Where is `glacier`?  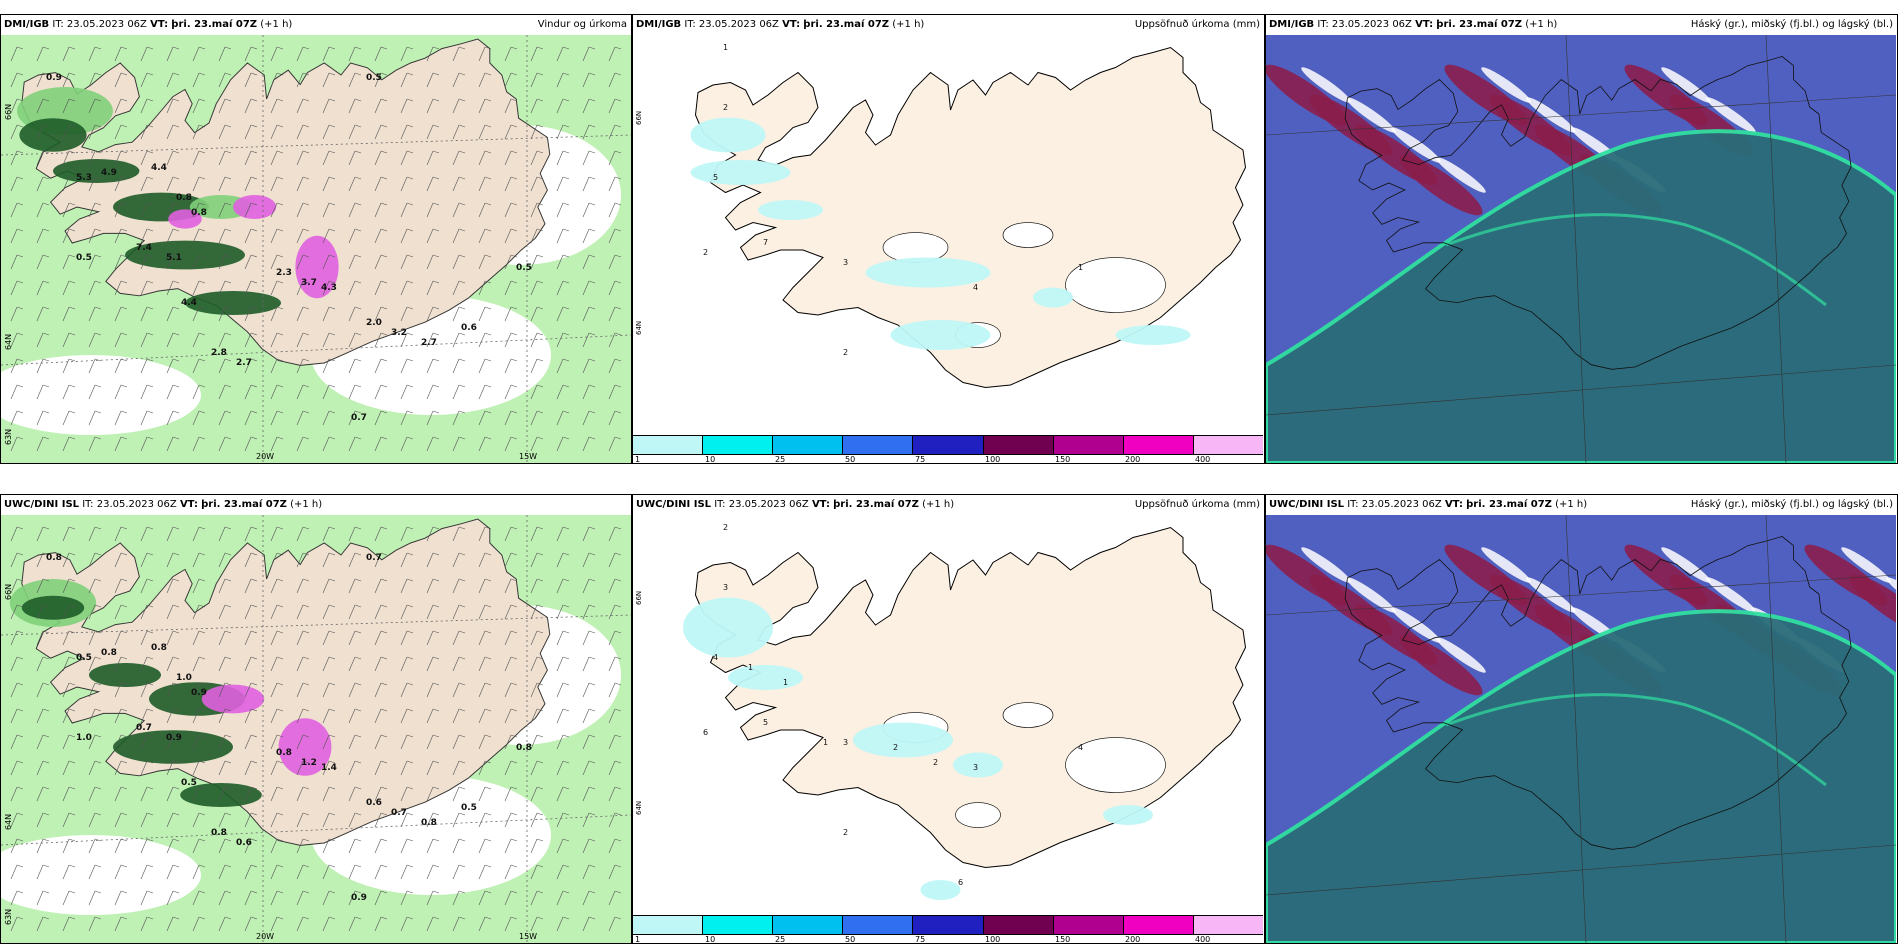 glacier is located at coordinates (1115, 765).